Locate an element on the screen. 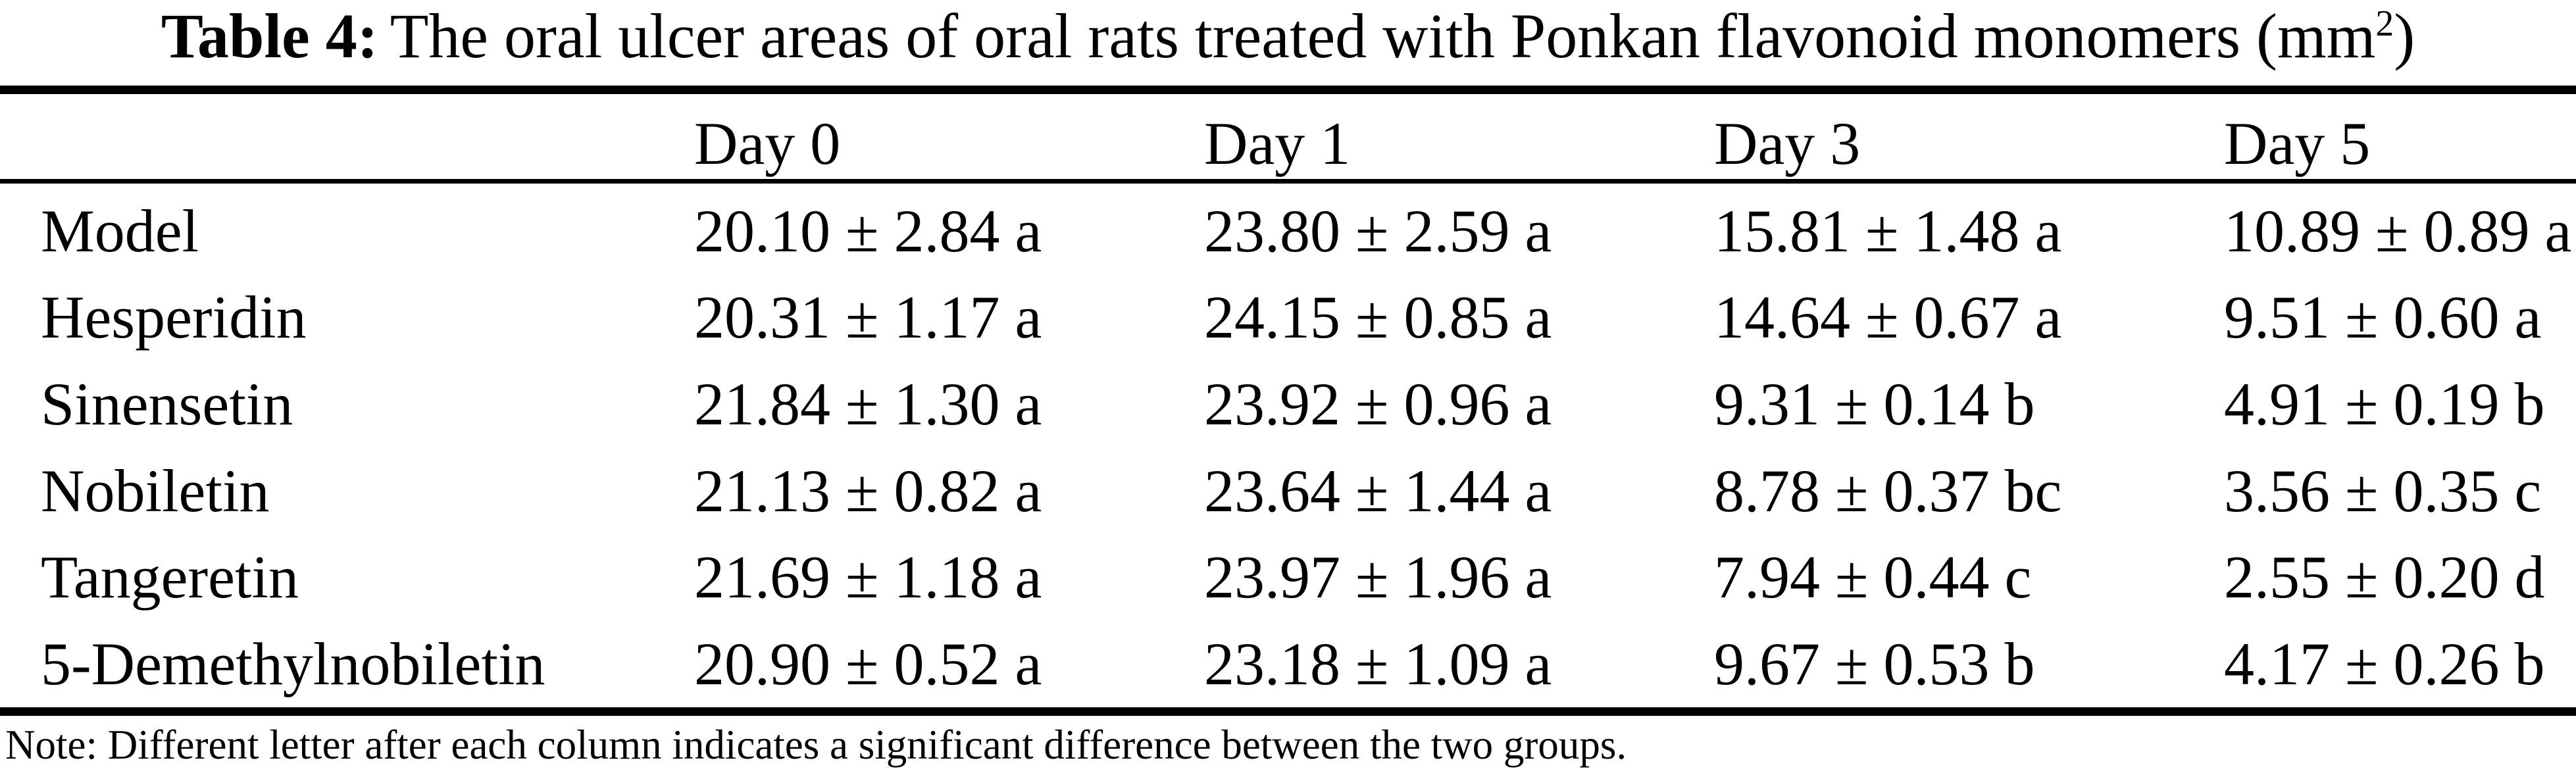 The image size is (2576, 779). cell-day-5: 3.56 ± 0.35 c is located at coordinates (2383, 490).